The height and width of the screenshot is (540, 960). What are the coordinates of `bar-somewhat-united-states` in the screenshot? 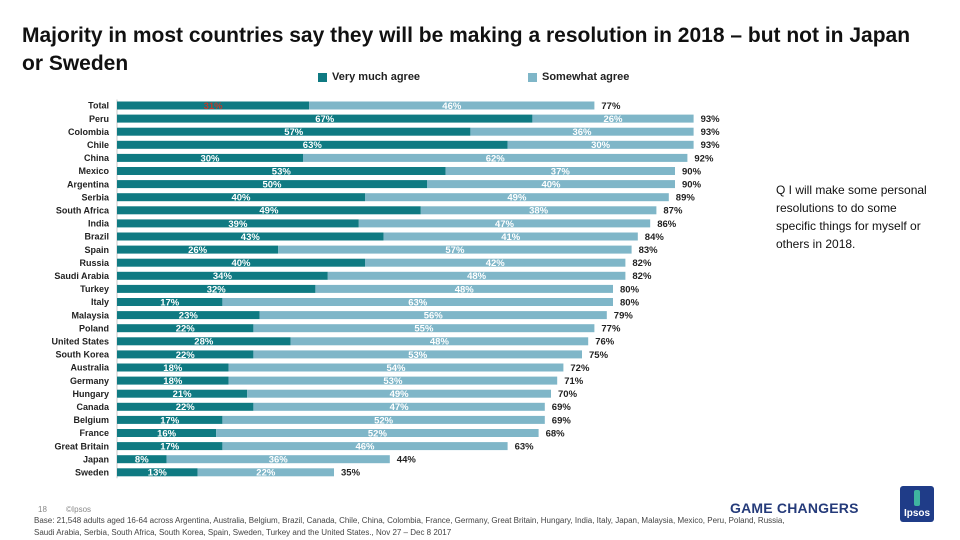 It's located at (439, 341).